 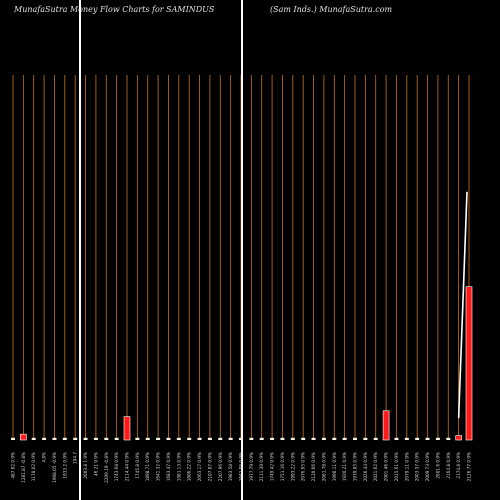 What do you see at coordinates (199, 466) in the screenshot?
I see `x-tick-label: 2063.17 0.9%` at bounding box center [199, 466].